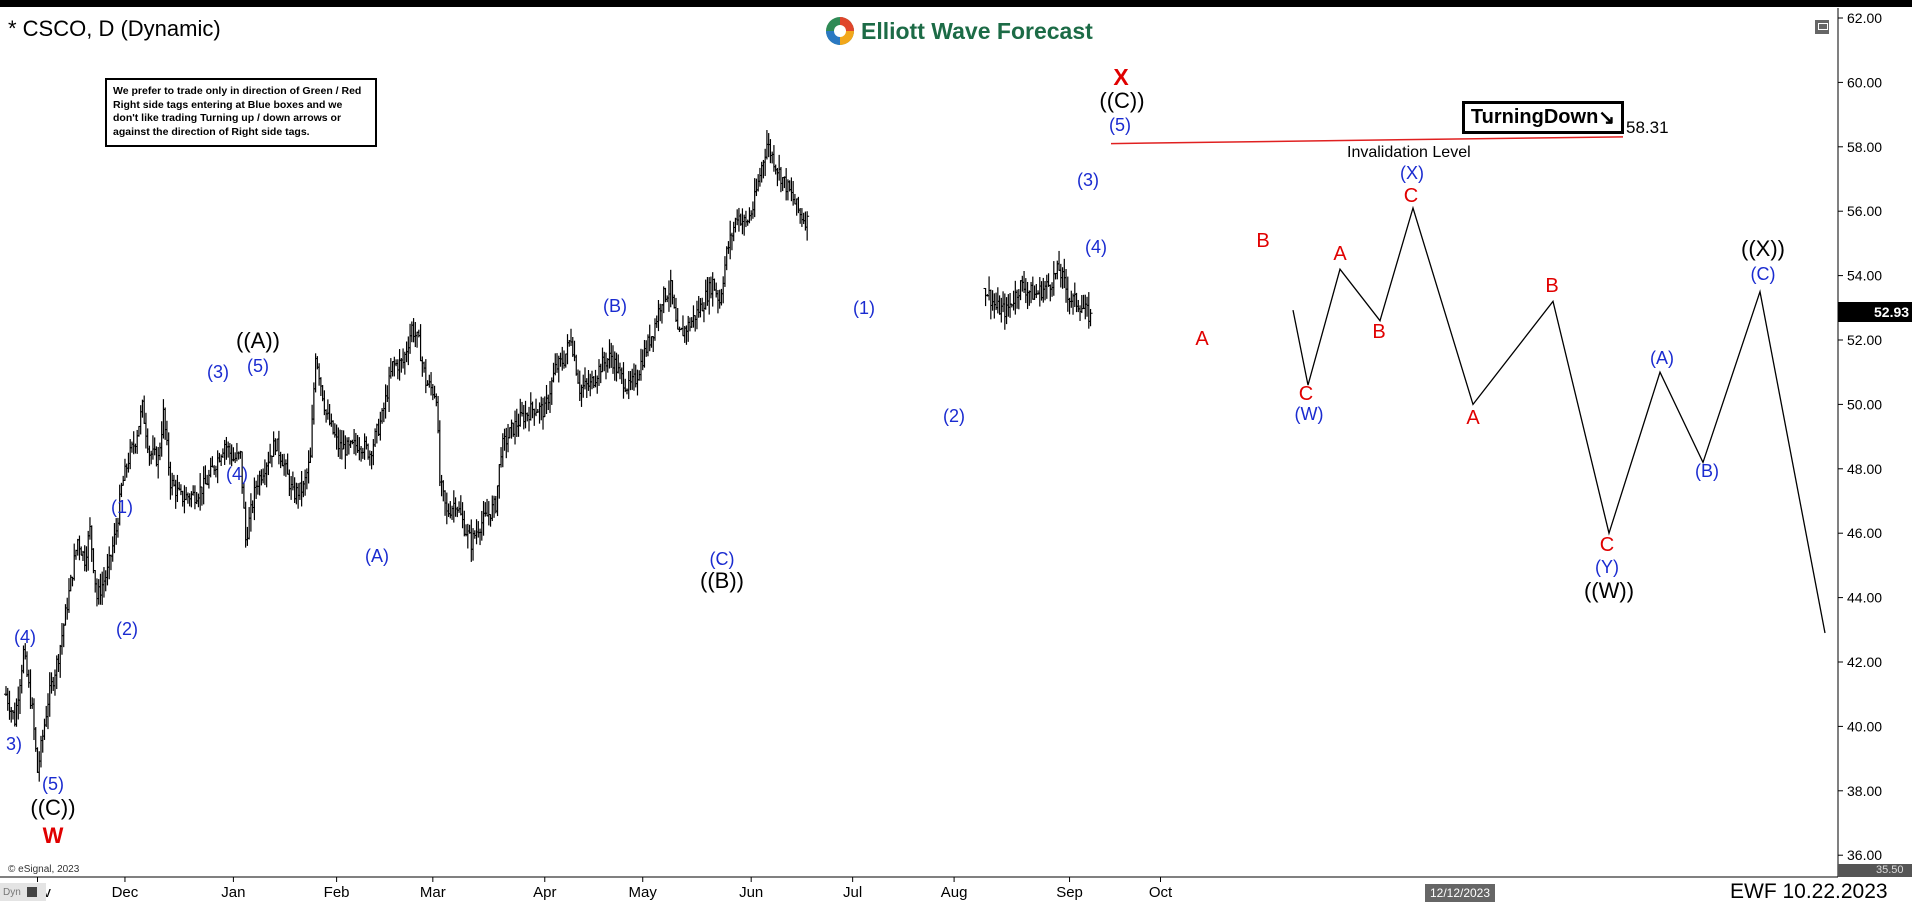 This screenshot has height=909, width=1912. Describe the element at coordinates (1763, 248) in the screenshot. I see `wave-label: ((X))` at that location.